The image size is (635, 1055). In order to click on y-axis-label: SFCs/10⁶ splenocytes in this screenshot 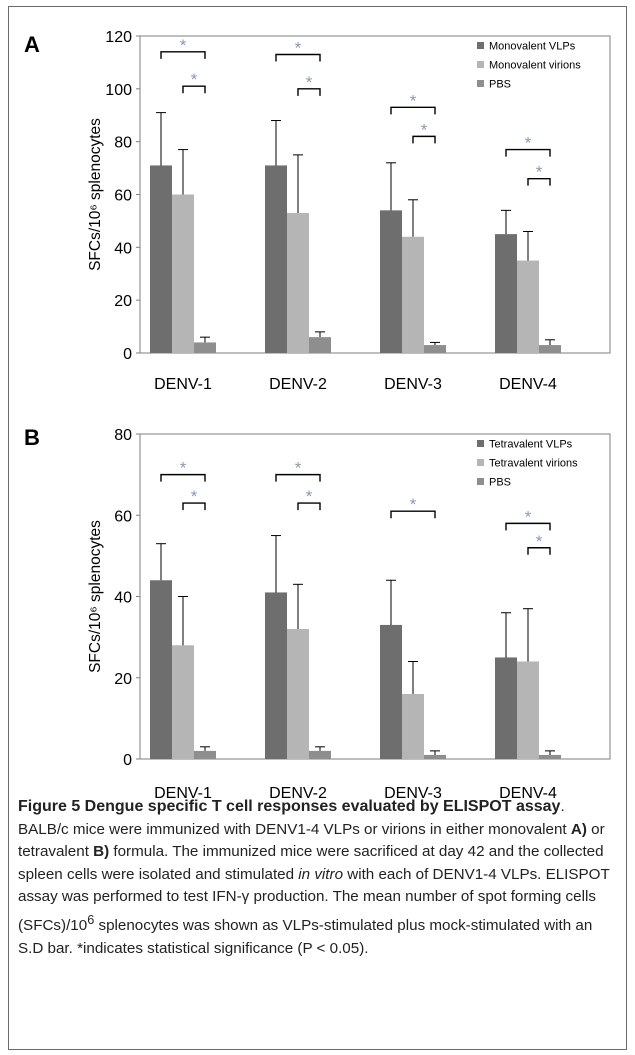, I will do `click(95, 194)`.